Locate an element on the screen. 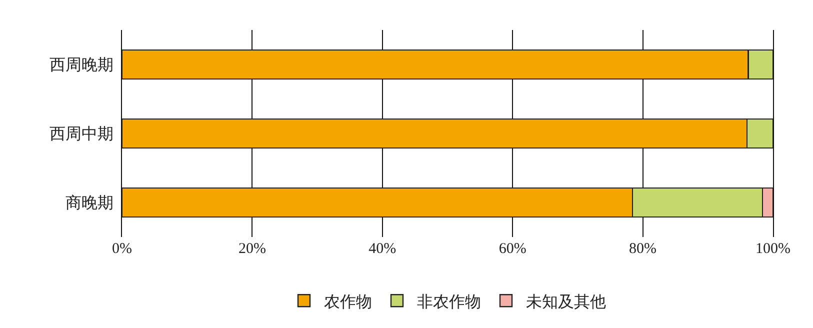 This screenshot has width=813, height=328. y-tick-label: 商晚期 is located at coordinates (90, 203).